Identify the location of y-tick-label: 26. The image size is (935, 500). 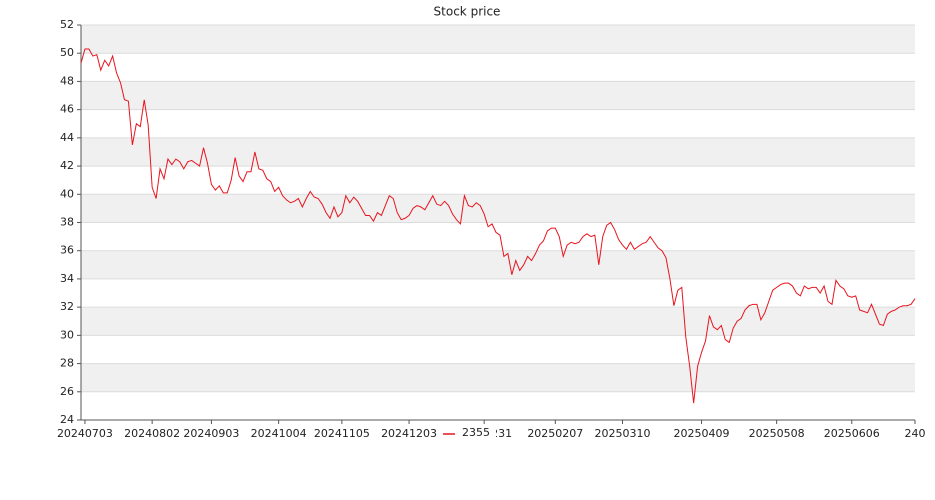
(67, 391).